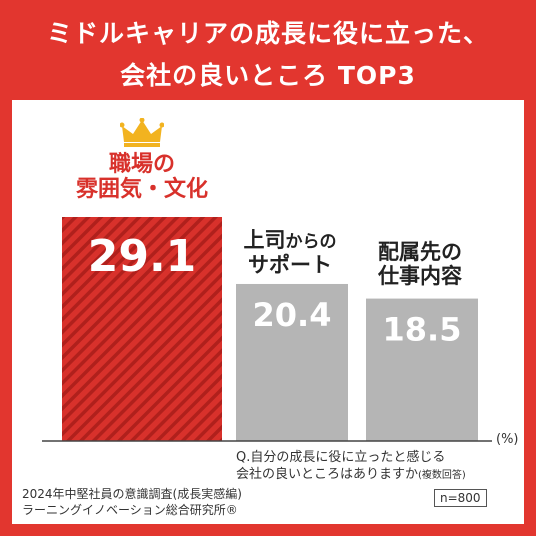 Image resolution: width=536 pixels, height=536 pixels. I want to click on value-label-2: 20.4, so click(292, 315).